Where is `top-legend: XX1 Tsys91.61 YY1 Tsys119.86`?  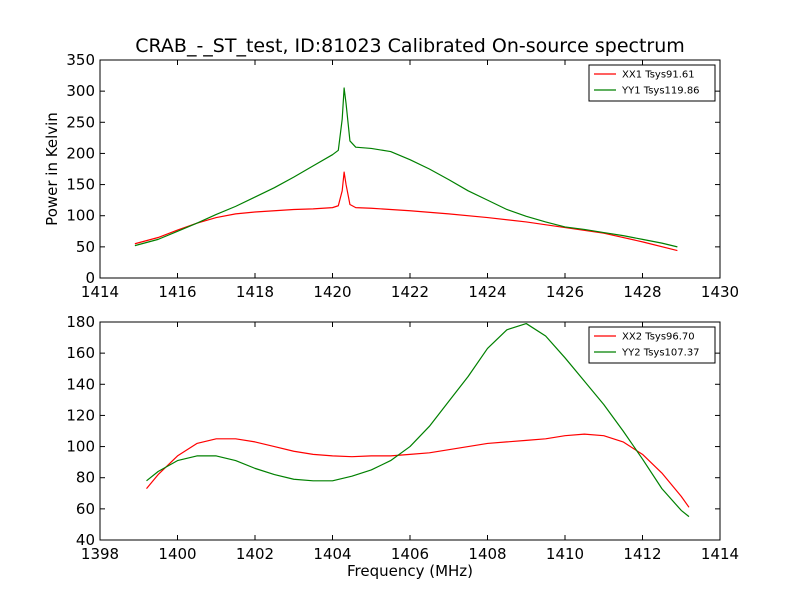 top-legend: XX1 Tsys91.61 YY1 Tsys119.86 is located at coordinates (652, 83).